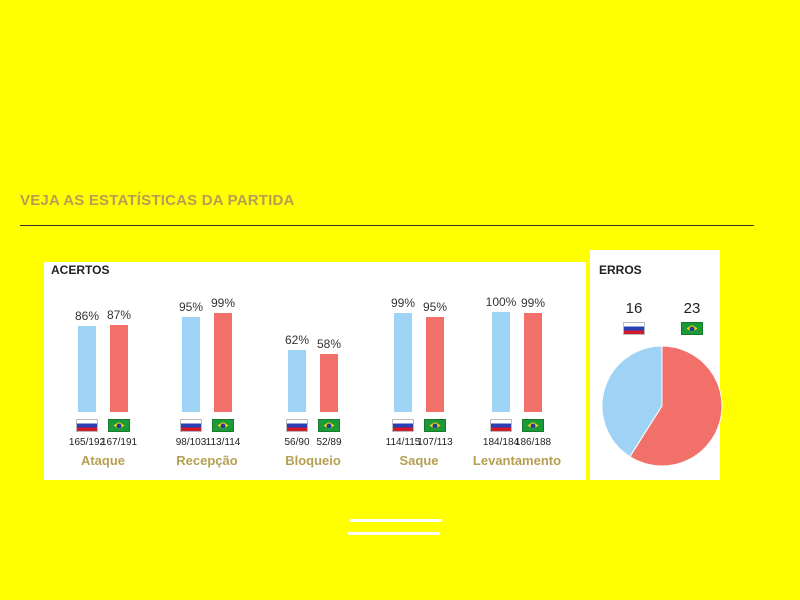 This screenshot has height=600, width=800. What do you see at coordinates (87, 316) in the screenshot?
I see `bar-value-label: 86%` at bounding box center [87, 316].